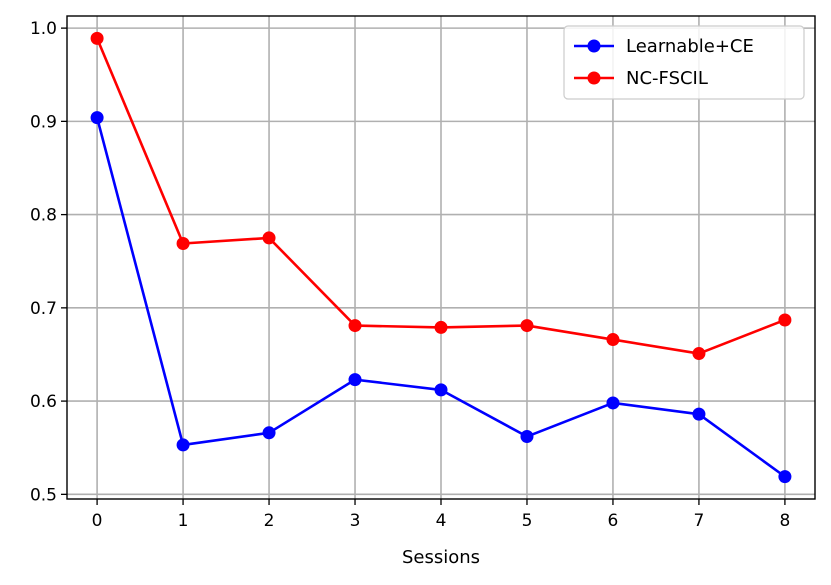  Describe the element at coordinates (97, 521) in the screenshot. I see `x-tick-label: 0` at that location.